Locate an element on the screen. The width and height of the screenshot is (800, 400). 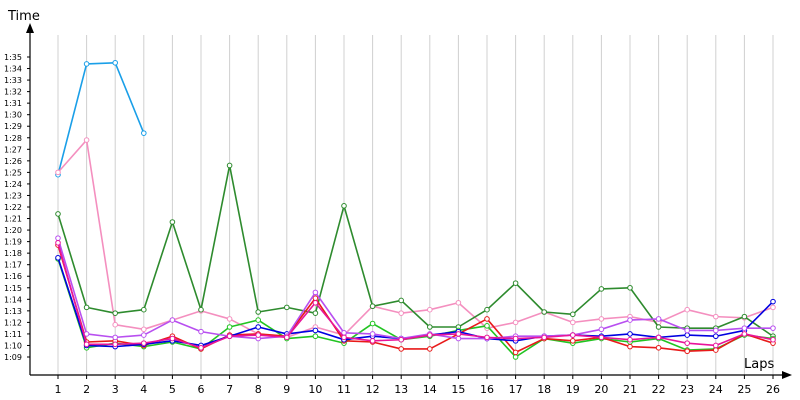
y-tick-label: 1:27 is located at coordinates (13, 149).